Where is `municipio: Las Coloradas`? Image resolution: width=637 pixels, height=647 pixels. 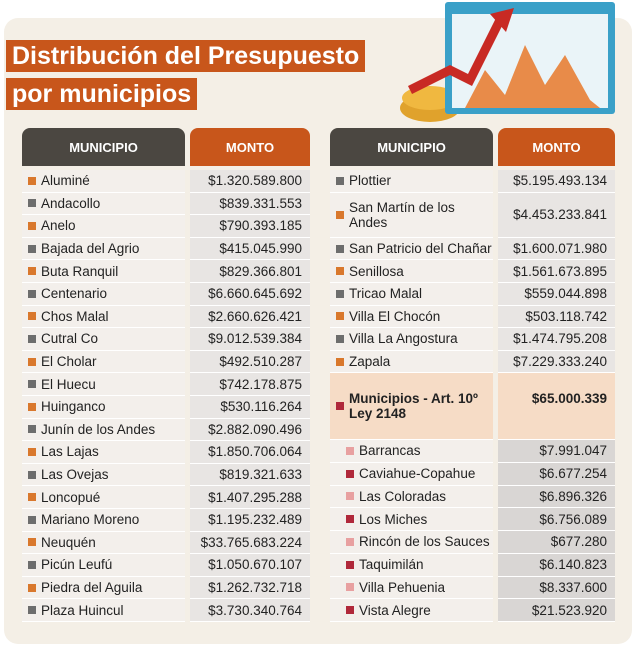
municipio: Las Coloradas is located at coordinates (411, 497).